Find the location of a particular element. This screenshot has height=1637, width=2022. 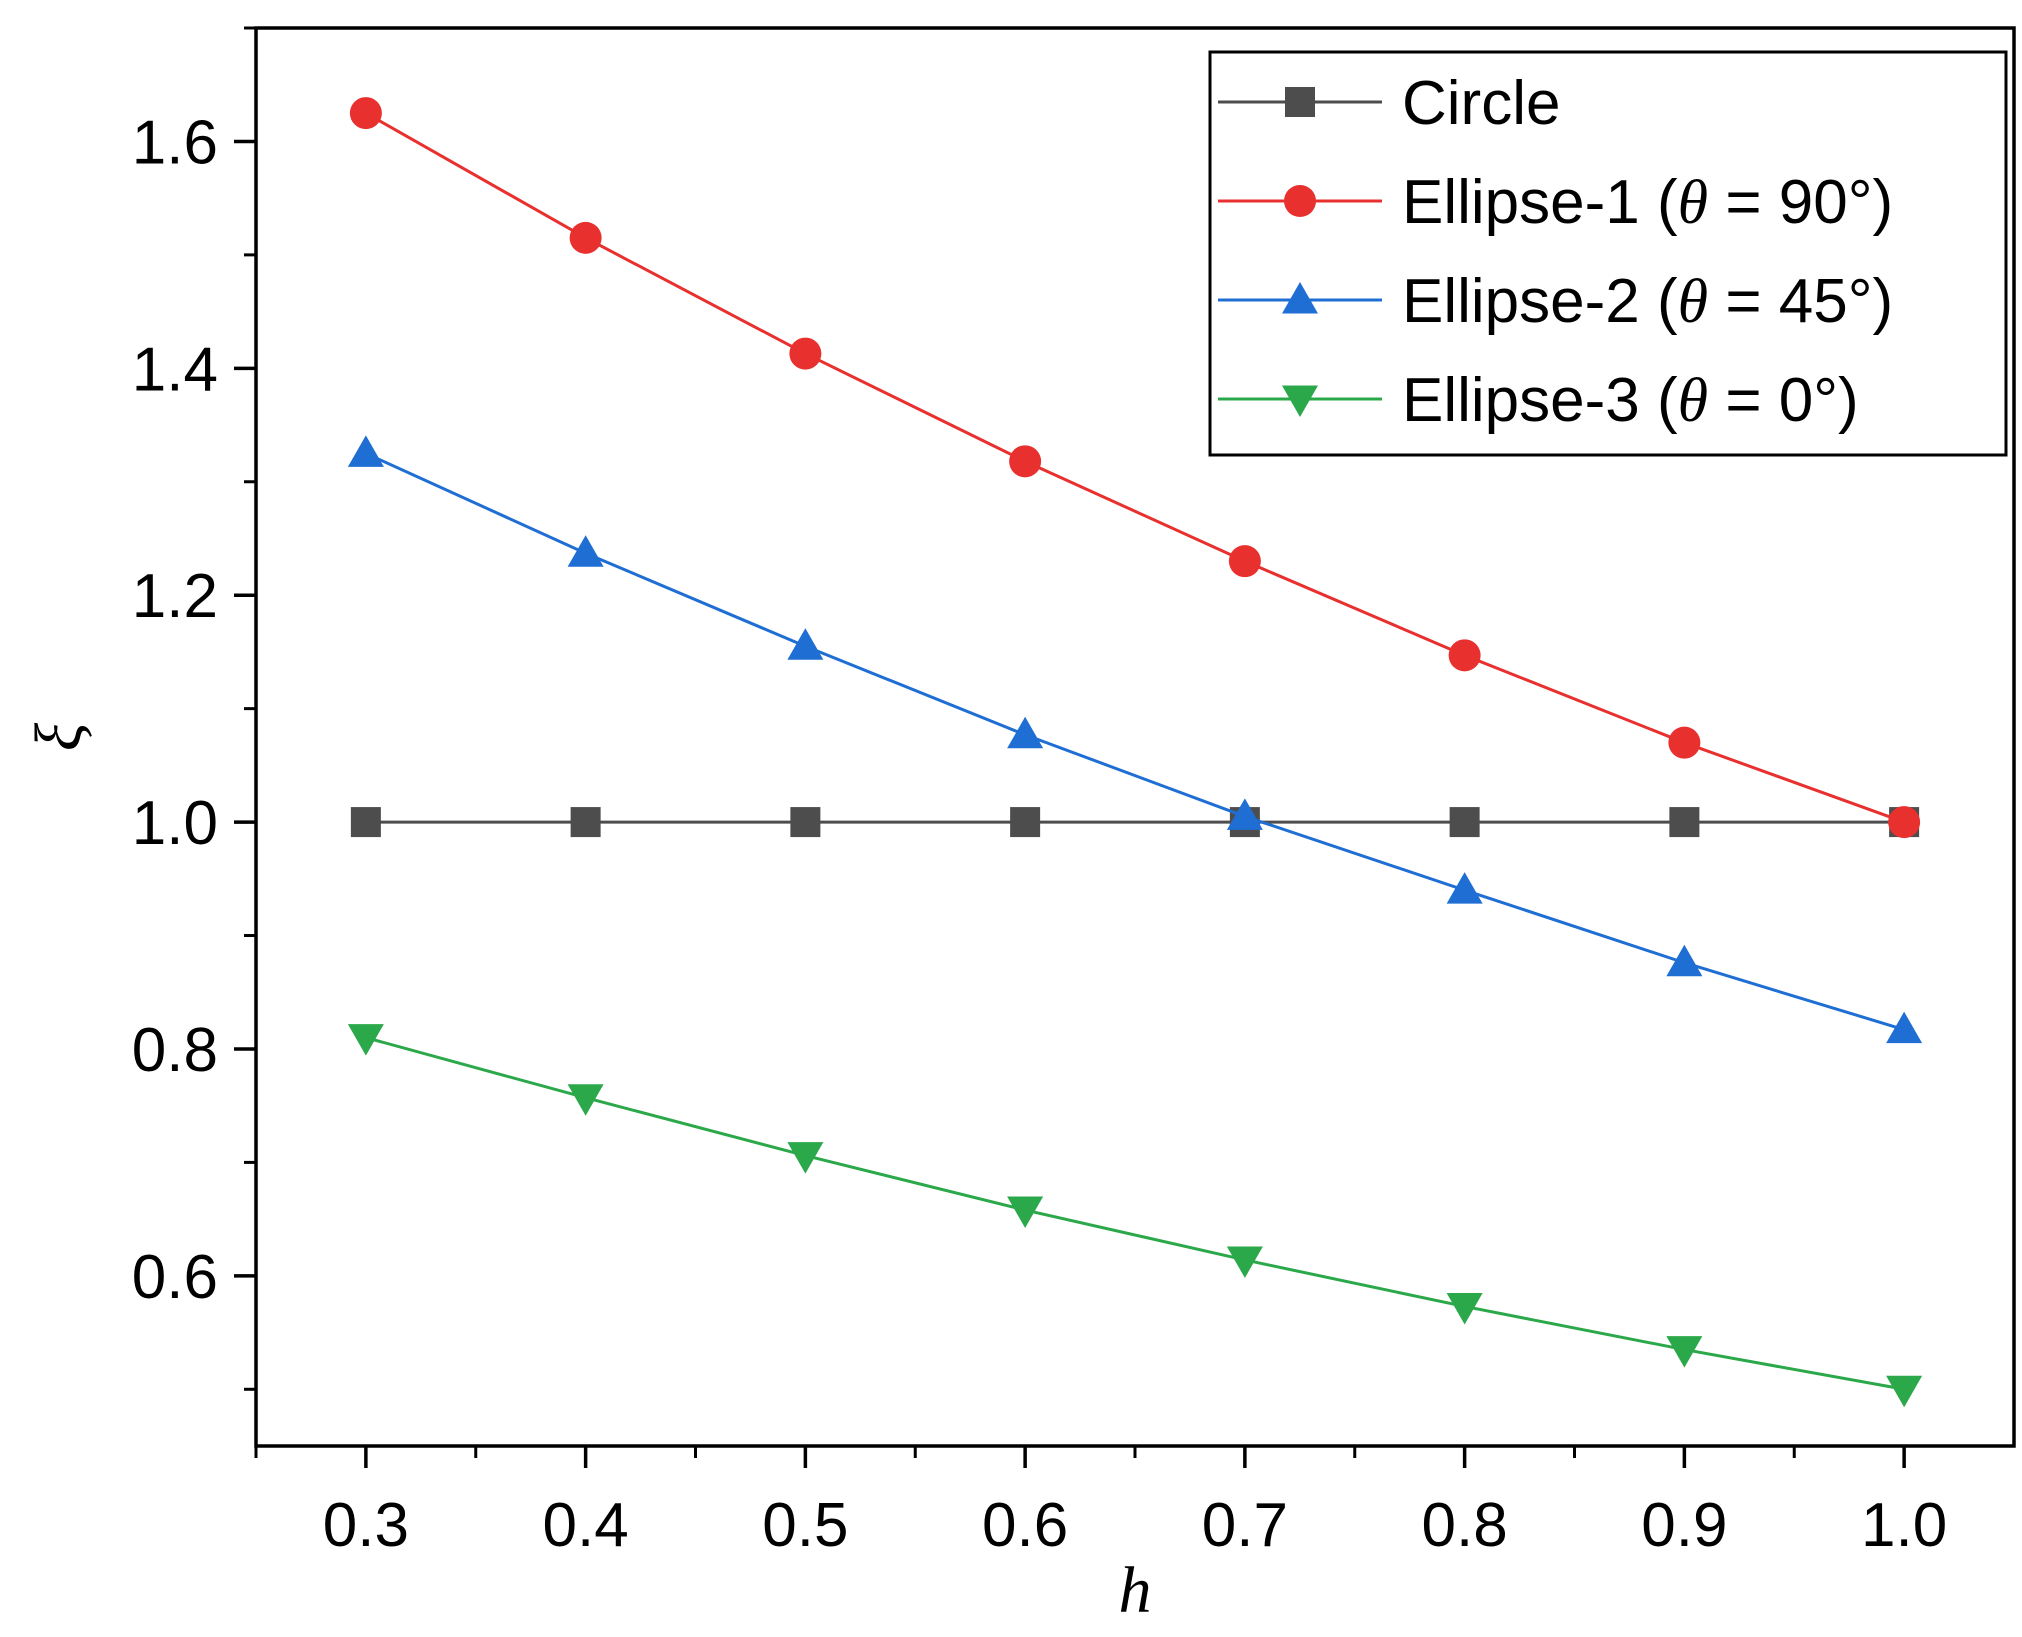

x-axis-ticks: 0.3 0.4 0.5 0.6 0.7 0.8 0.9 1.0 is located at coordinates (1100, 1503).